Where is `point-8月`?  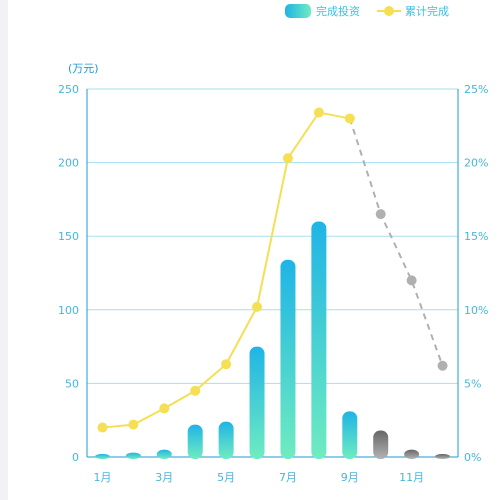 point-8月 is located at coordinates (318, 112).